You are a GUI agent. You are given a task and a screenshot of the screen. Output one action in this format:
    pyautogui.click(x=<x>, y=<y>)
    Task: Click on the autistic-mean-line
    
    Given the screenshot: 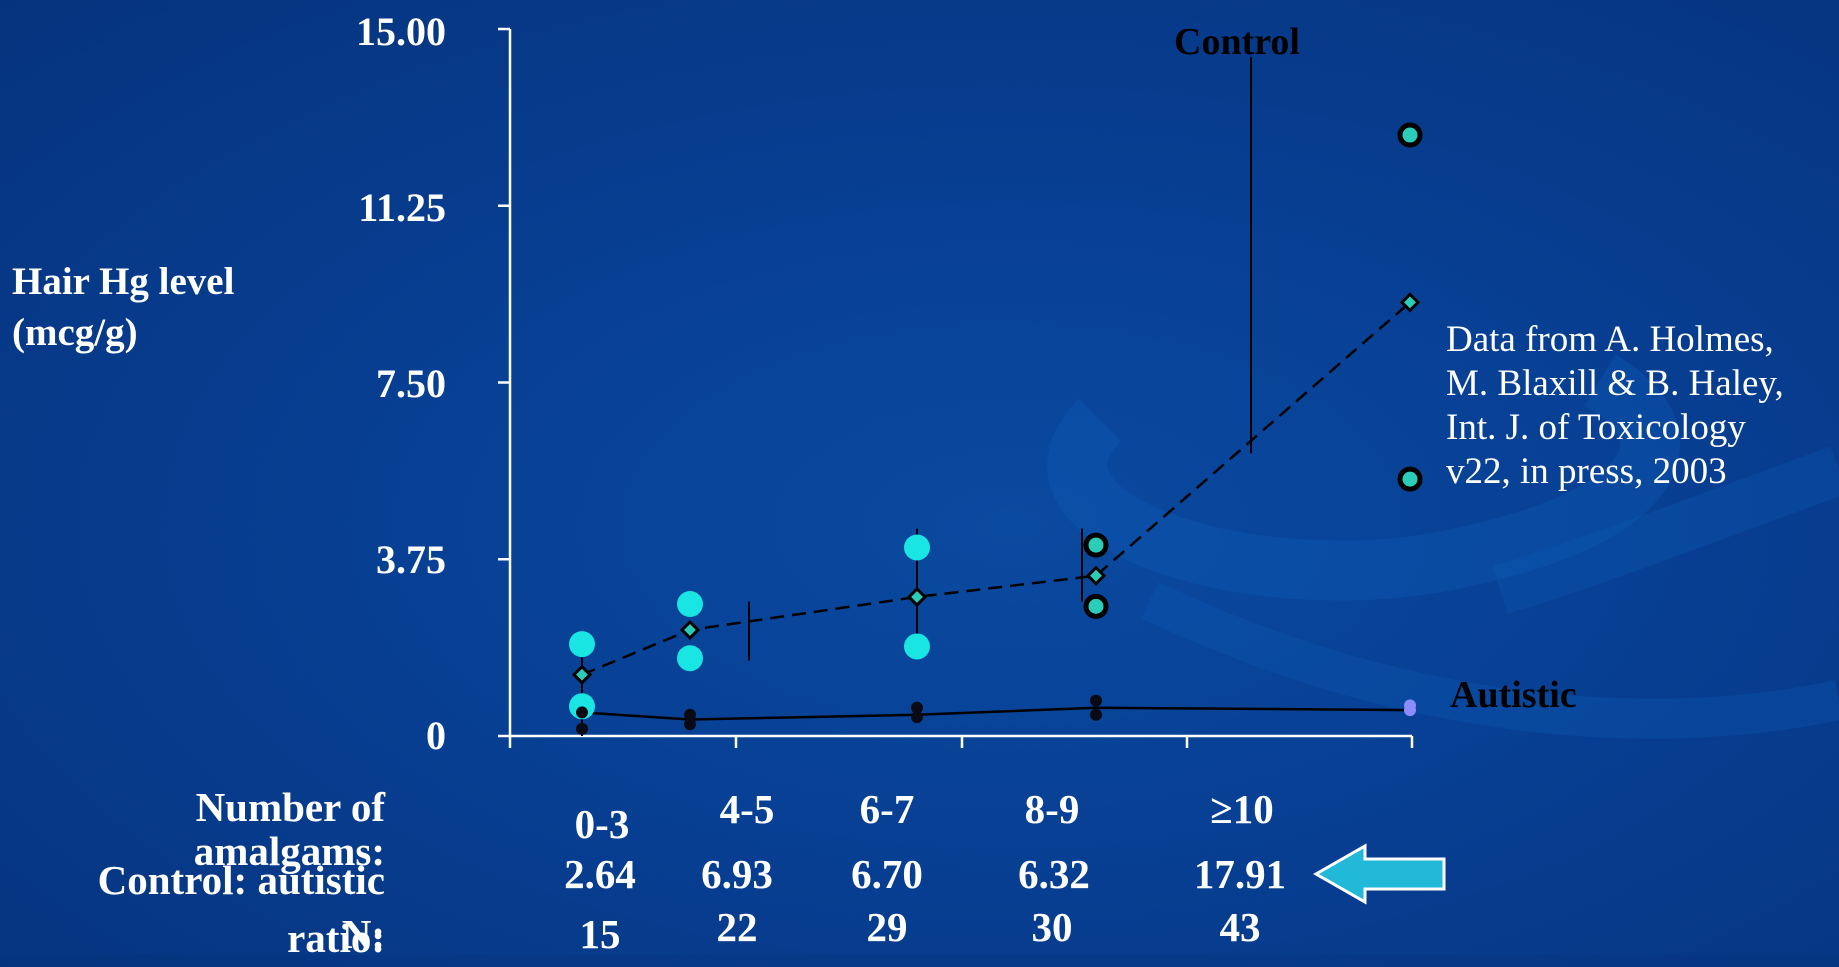 What is the action you would take?
    pyautogui.click(x=996, y=713)
    